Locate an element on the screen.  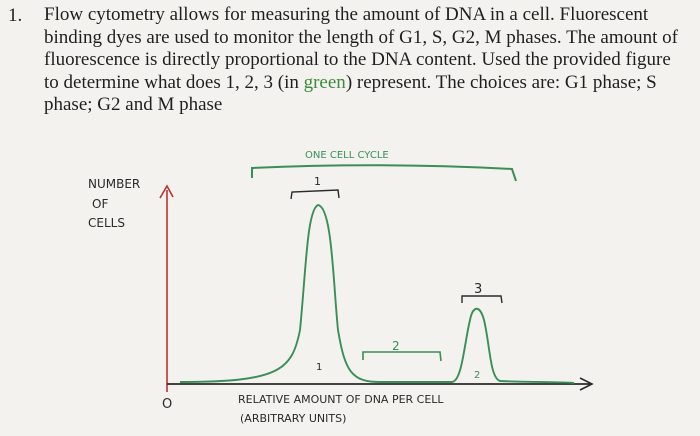
y-axis-label-line2: OF is located at coordinates (100, 204).